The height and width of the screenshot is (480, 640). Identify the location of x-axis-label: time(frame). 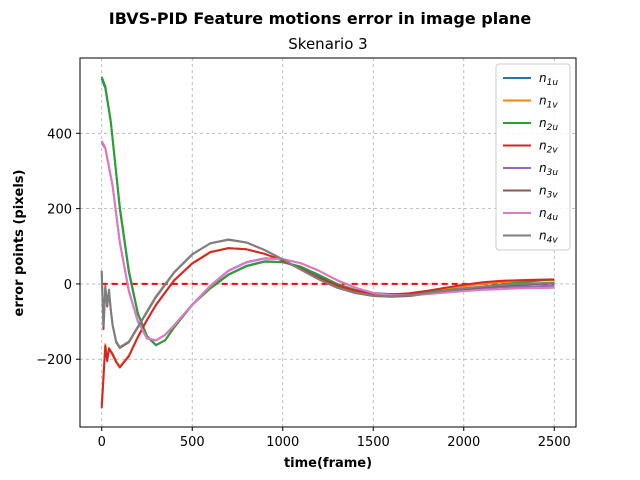
(328, 463).